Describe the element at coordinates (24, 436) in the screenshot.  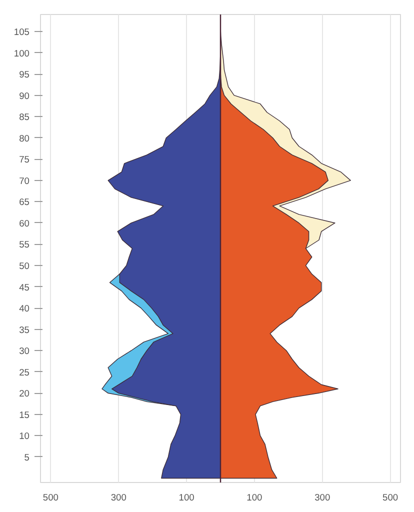
I see `y-tick-label: 10` at that location.